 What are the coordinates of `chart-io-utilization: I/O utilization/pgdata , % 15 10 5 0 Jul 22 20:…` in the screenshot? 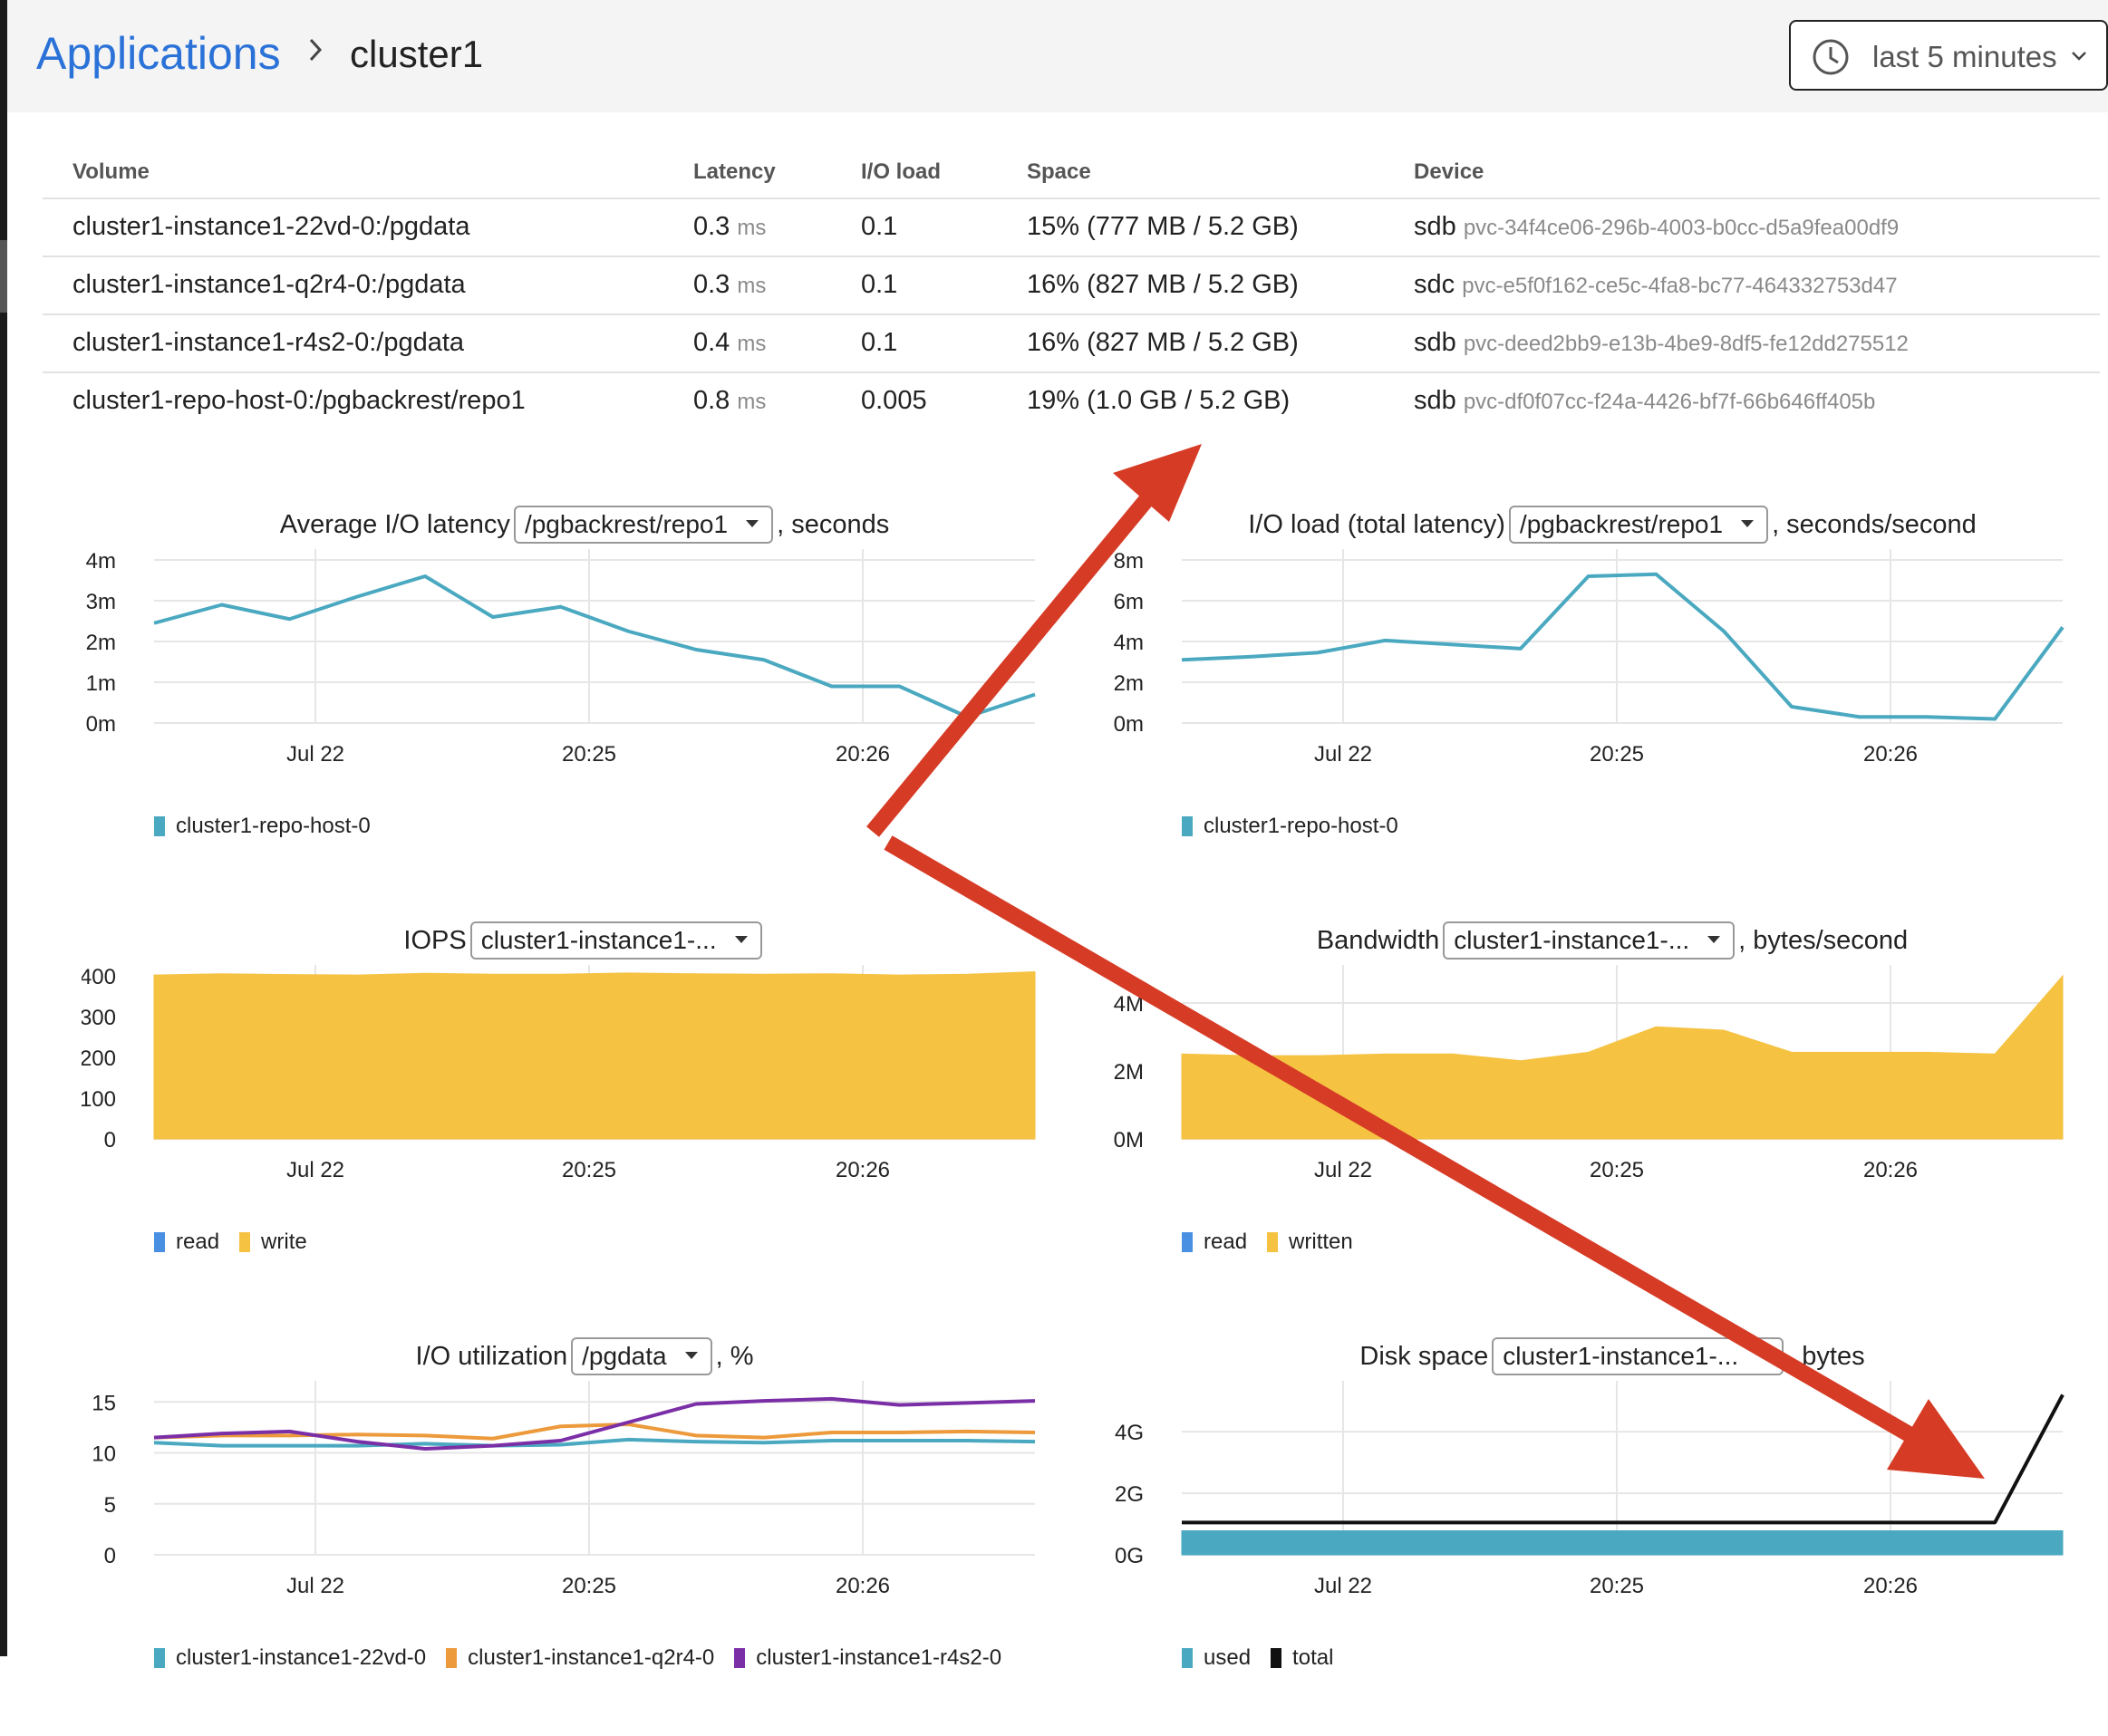 It's located at (585, 1536).